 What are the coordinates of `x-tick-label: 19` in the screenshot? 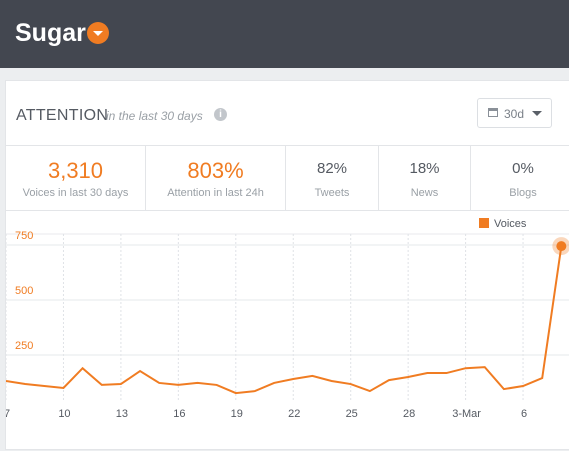 It's located at (237, 414).